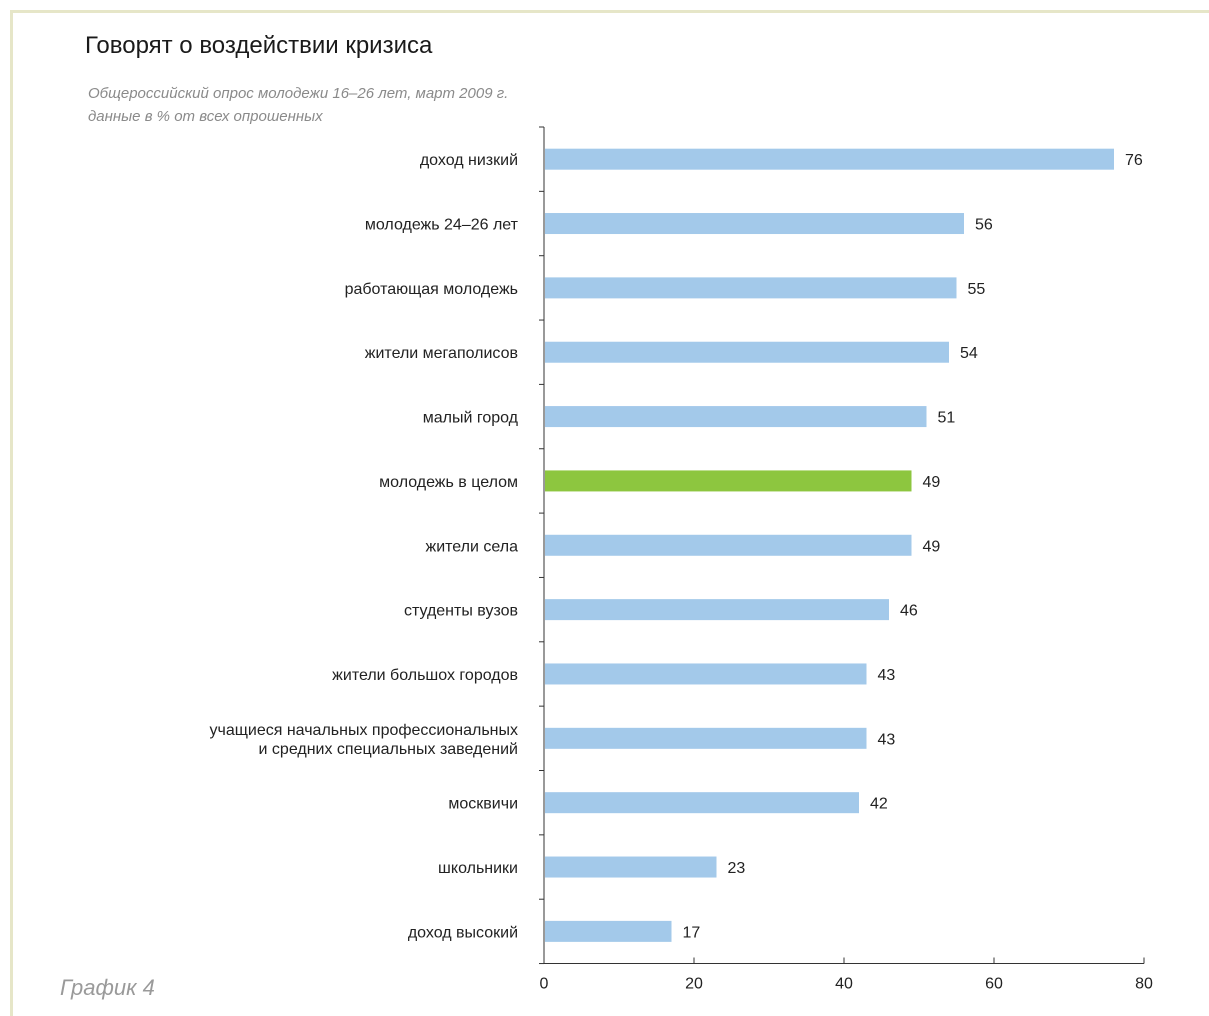 Image resolution: width=1209 pixels, height=1016 pixels. I want to click on category-label: школьники, so click(478, 868).